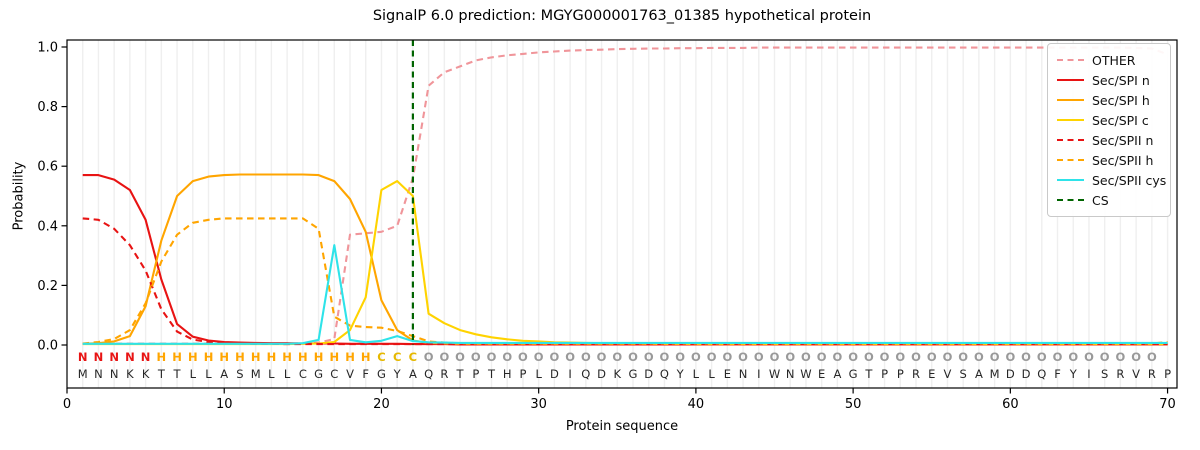  Describe the element at coordinates (365, 374) in the screenshot. I see `sequence-letter: F` at that location.